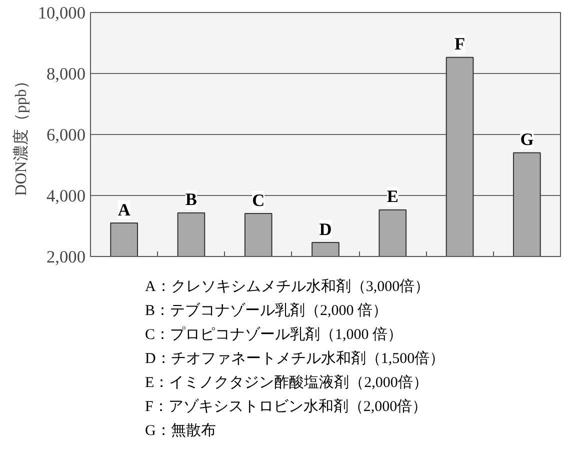 The image size is (570, 466). Describe the element at coordinates (274, 335) in the screenshot. I see `text: C：プロピコナゾール乳剤（1,000 倍）` at that location.